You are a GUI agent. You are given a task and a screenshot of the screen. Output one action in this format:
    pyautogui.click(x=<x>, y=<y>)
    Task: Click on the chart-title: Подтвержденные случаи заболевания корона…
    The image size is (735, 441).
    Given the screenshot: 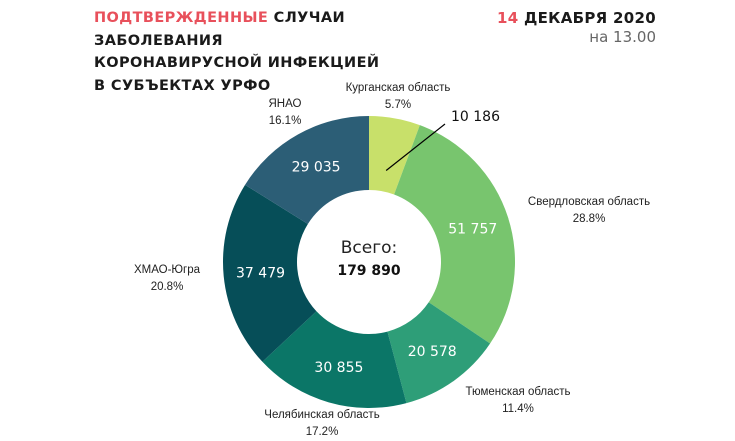 What is the action you would take?
    pyautogui.click(x=236, y=52)
    